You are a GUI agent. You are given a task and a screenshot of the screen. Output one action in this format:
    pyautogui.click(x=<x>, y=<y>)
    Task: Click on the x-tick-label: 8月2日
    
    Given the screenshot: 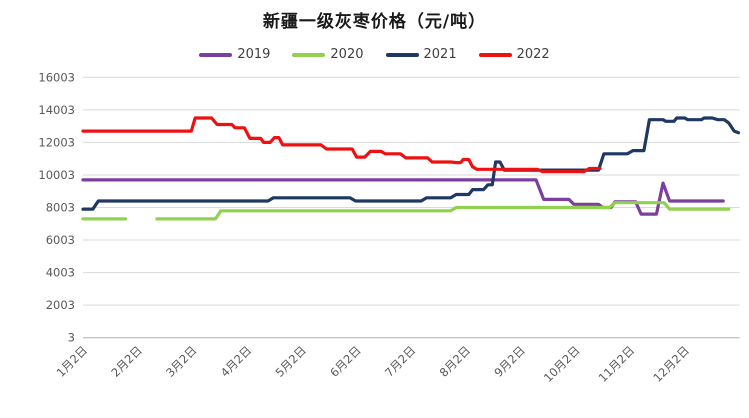 What is the action you would take?
    pyautogui.click(x=455, y=361)
    